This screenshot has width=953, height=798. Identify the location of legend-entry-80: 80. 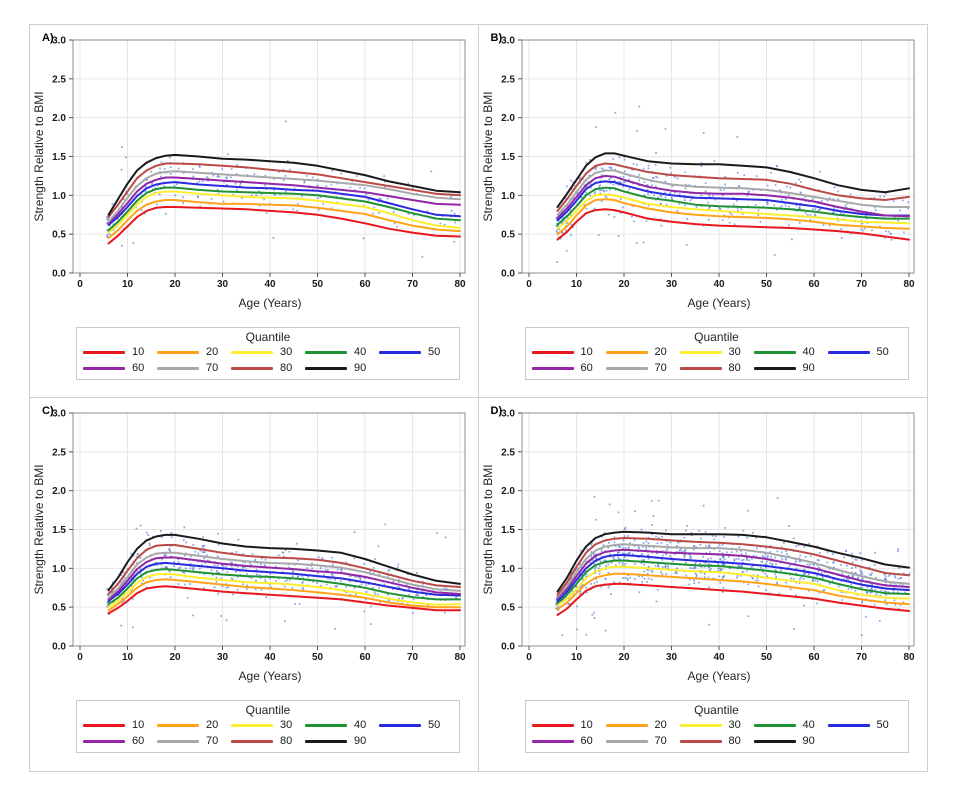
(268, 741).